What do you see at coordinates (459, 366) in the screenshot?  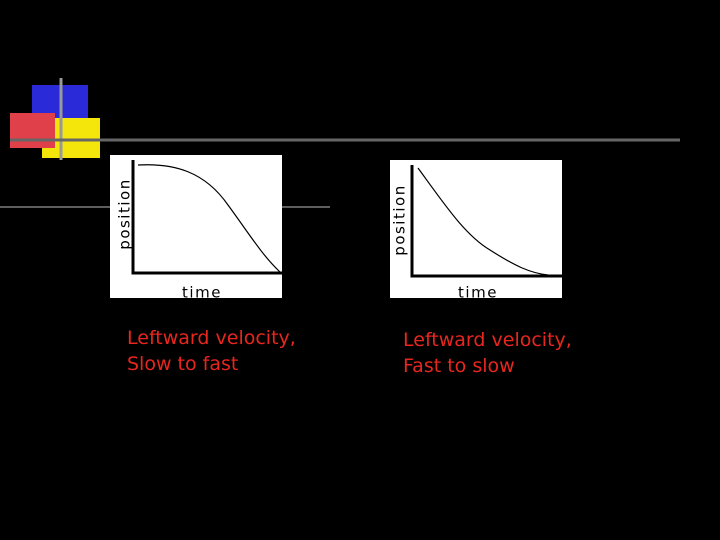 I see `caption-line: Fast to slow` at bounding box center [459, 366].